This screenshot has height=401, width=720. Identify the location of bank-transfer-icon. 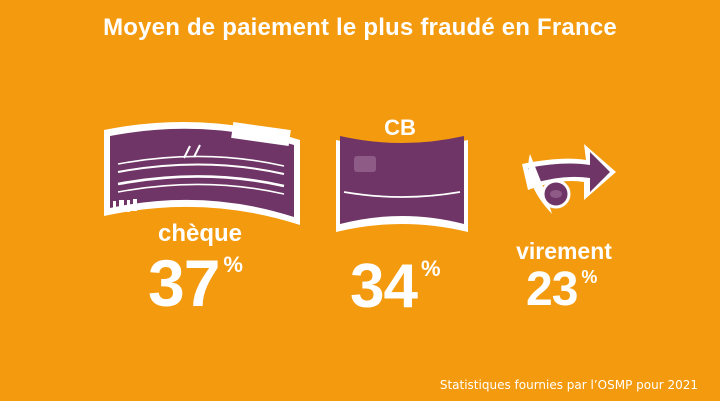
(569, 179).